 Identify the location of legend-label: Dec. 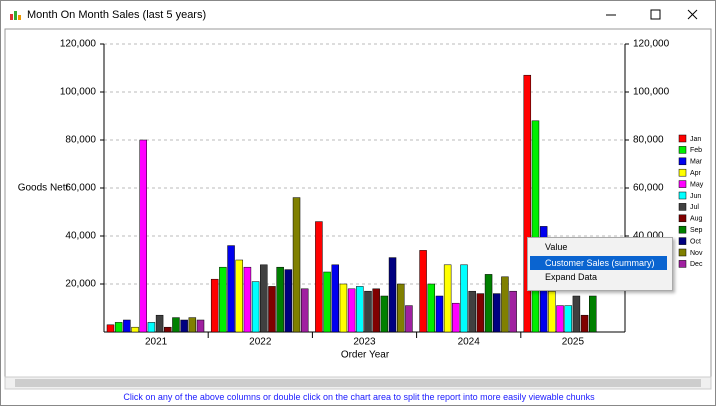
(696, 264).